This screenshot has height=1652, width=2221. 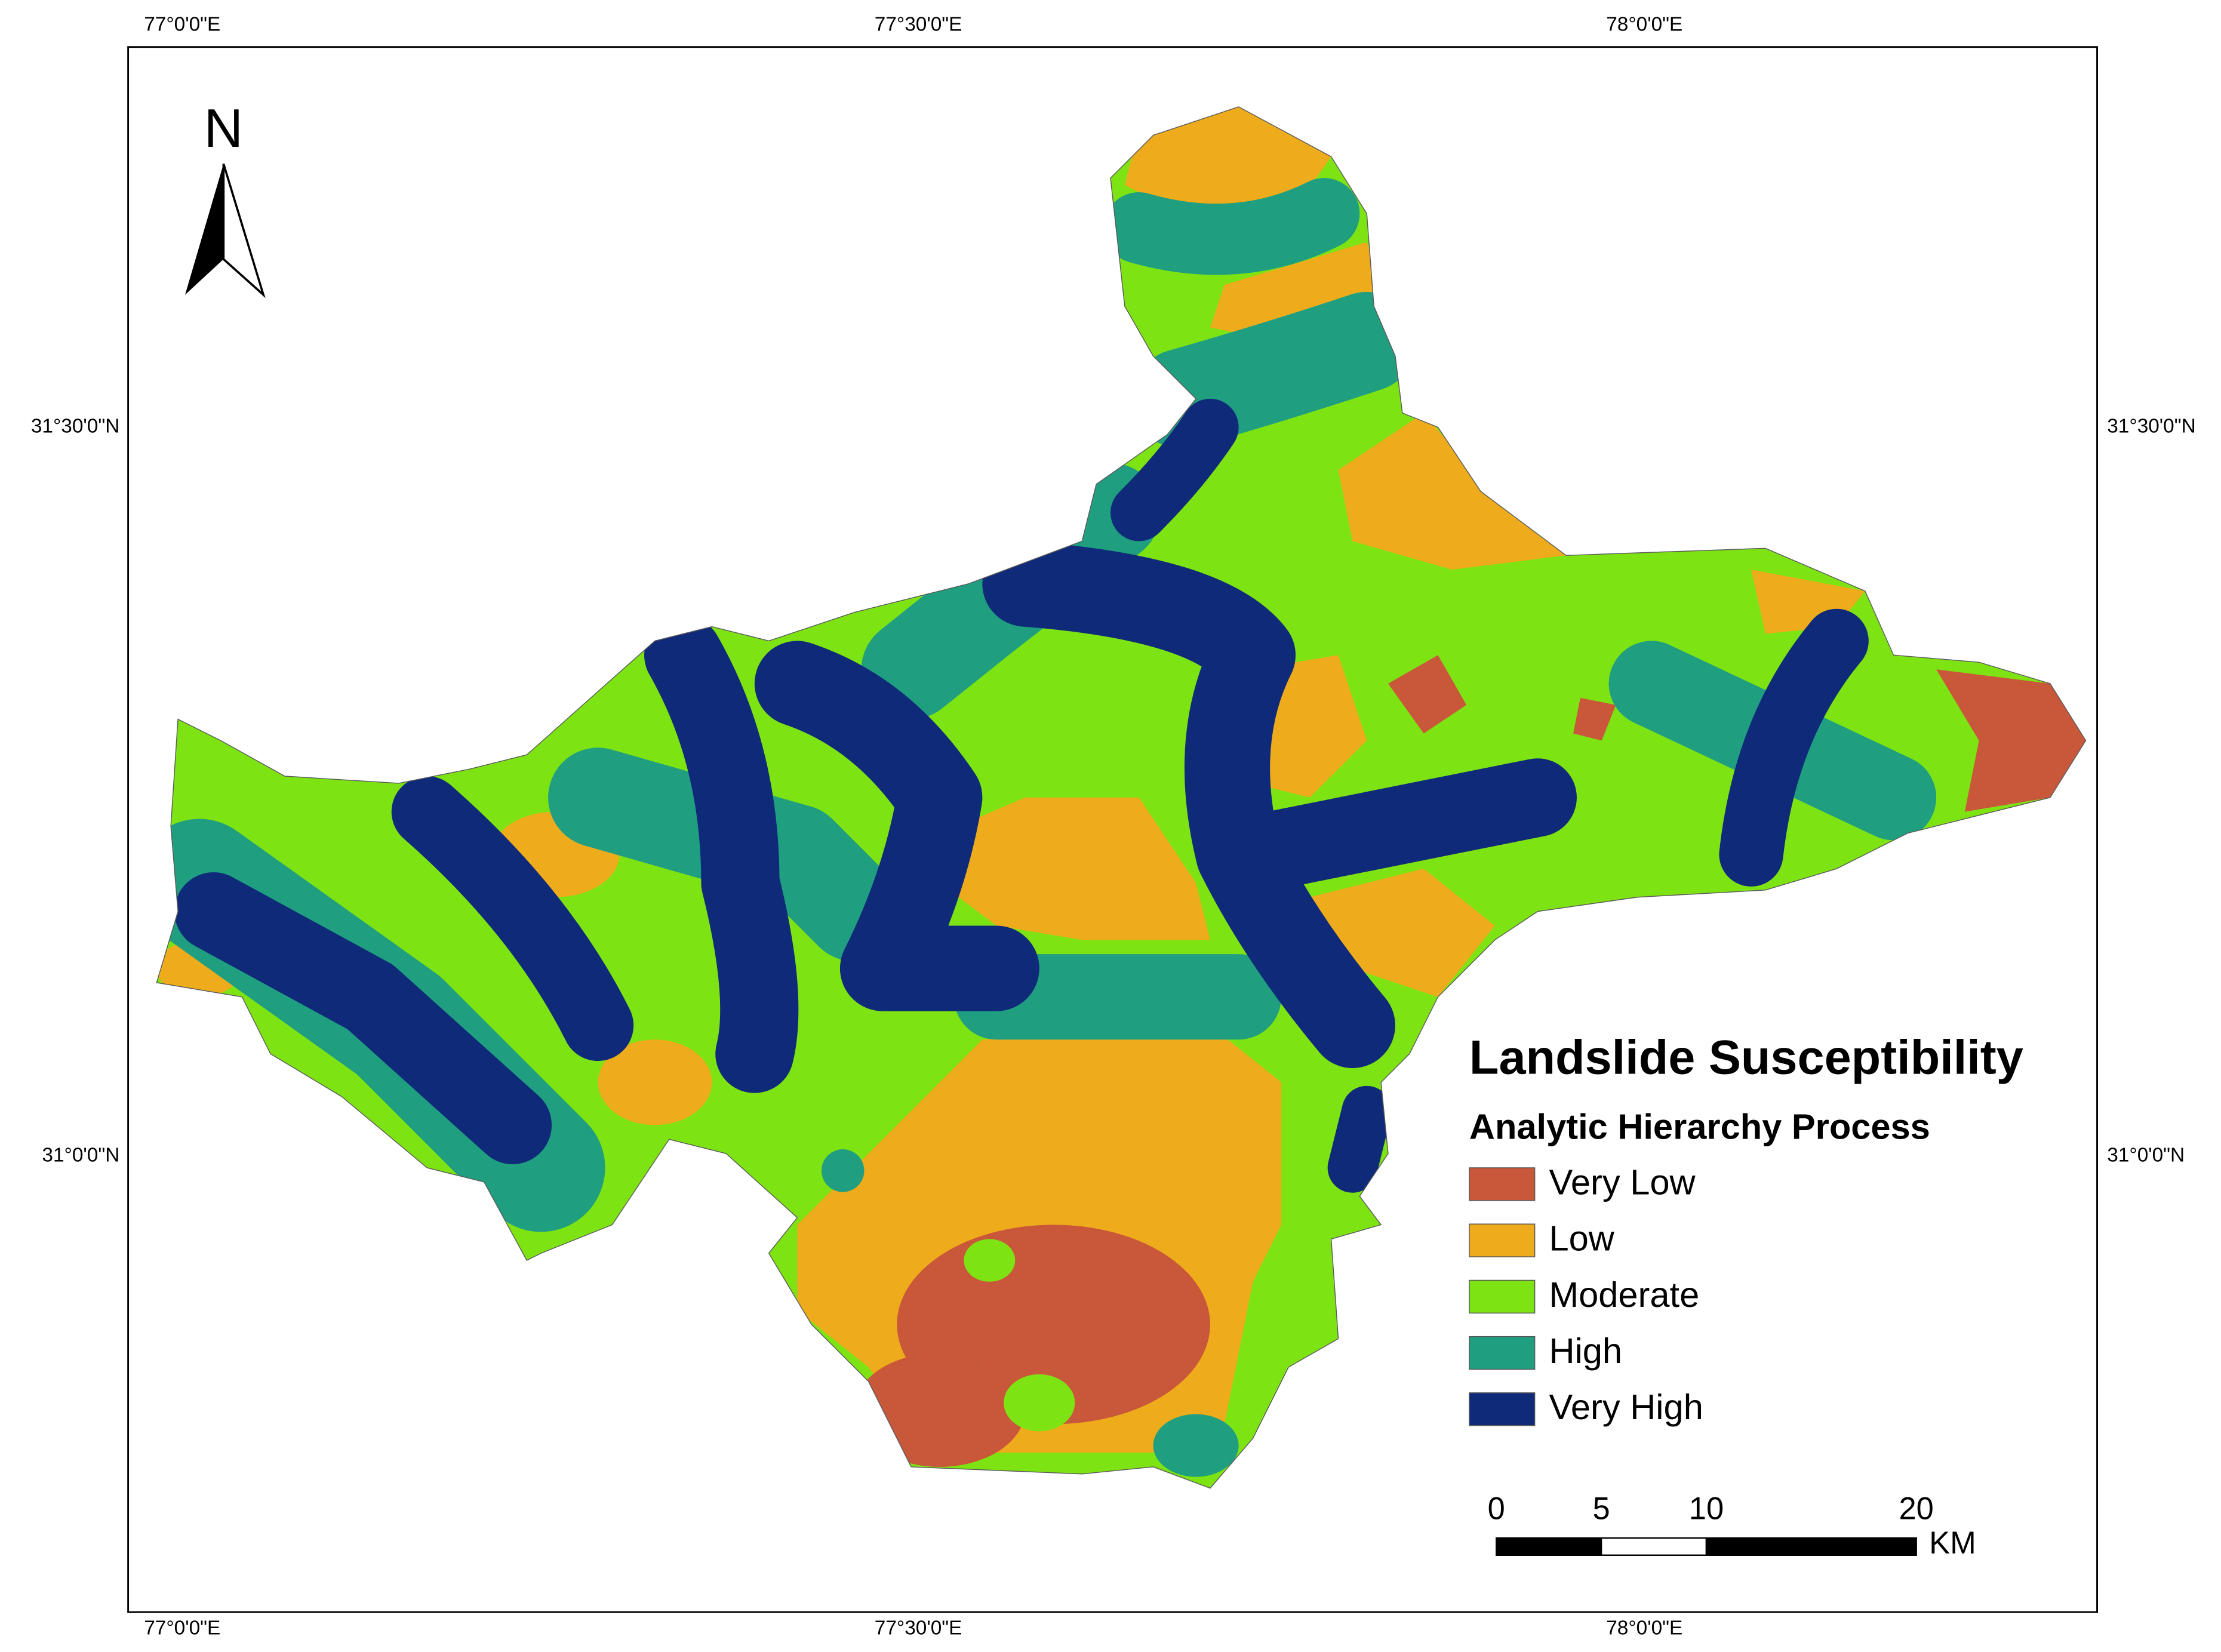 What do you see at coordinates (1699, 1126) in the screenshot?
I see `legend-subtitle: Analytic Hierarchy Process` at bounding box center [1699, 1126].